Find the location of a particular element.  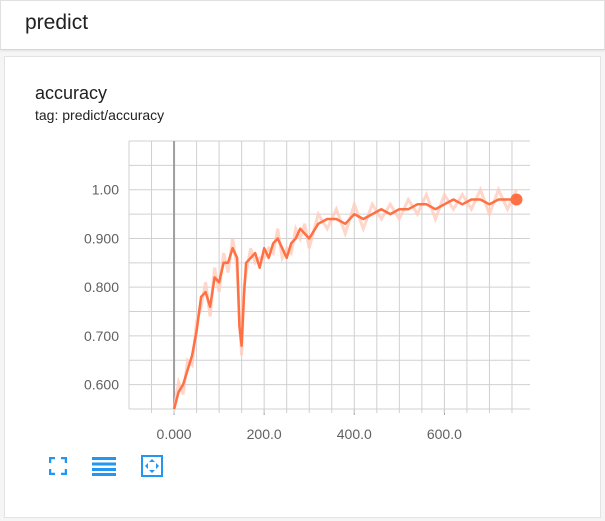

fit-domain-button is located at coordinates (152, 466).